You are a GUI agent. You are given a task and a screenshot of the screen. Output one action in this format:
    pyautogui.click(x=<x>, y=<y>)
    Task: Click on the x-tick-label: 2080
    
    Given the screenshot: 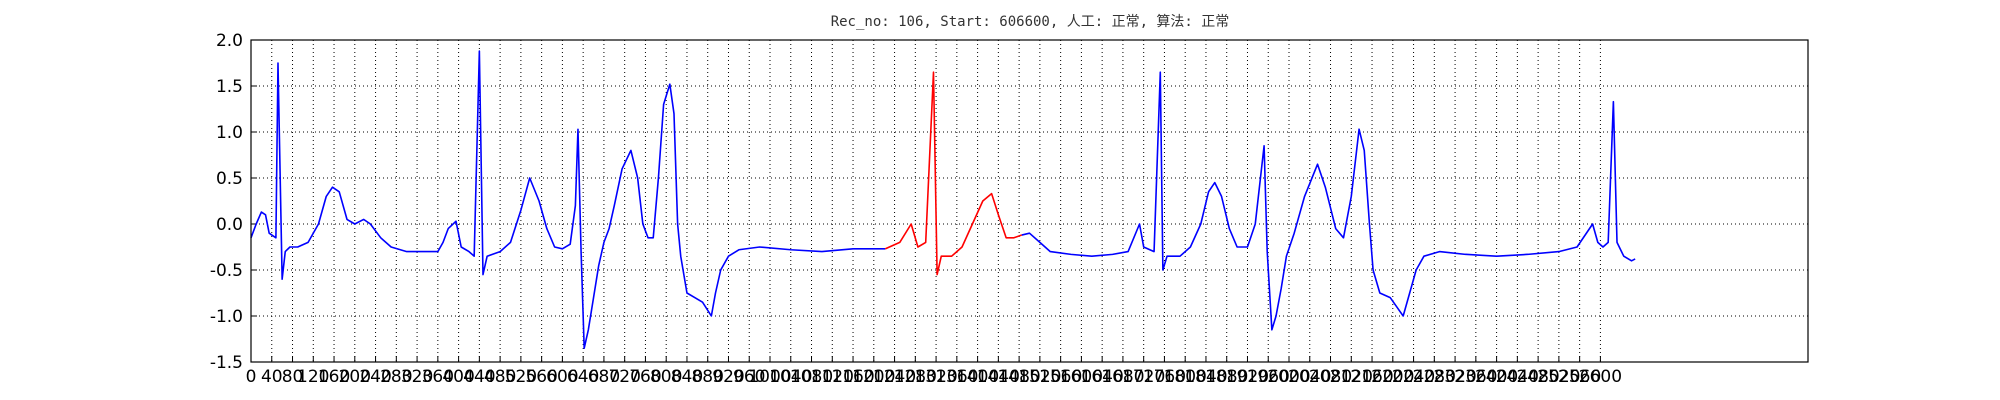 What is the action you would take?
    pyautogui.click(x=1330, y=377)
    